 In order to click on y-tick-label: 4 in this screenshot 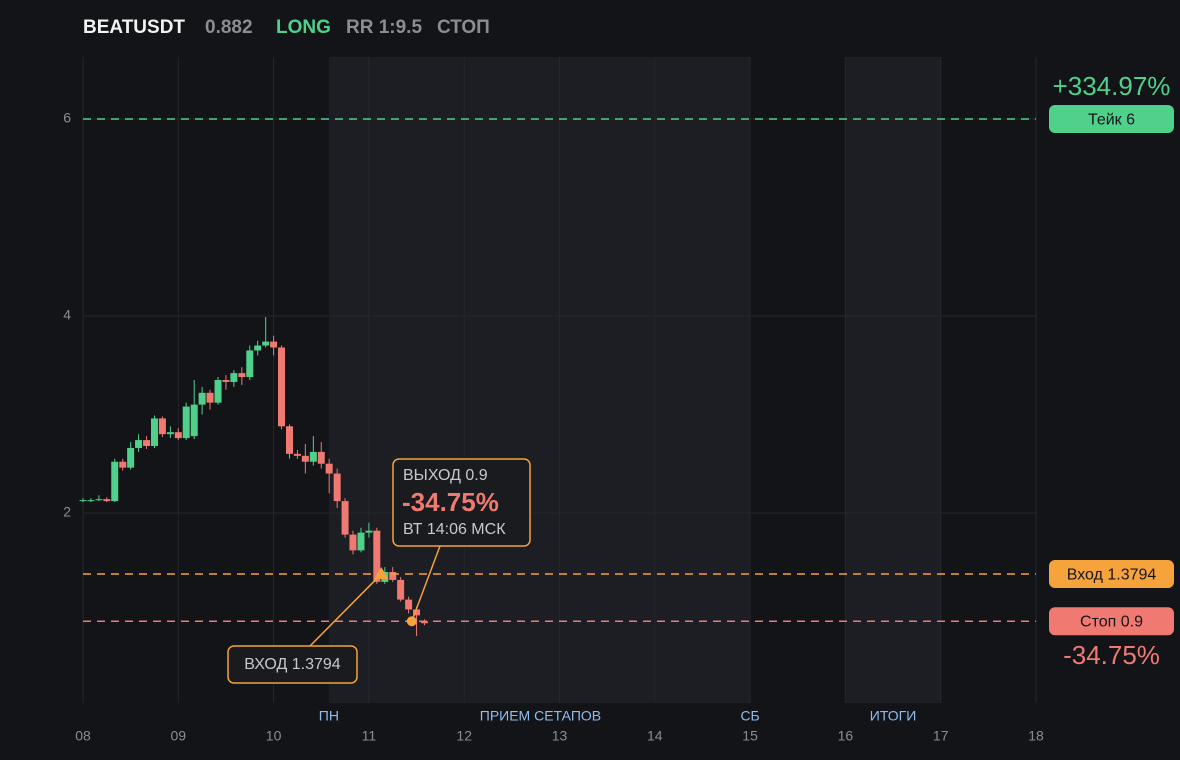, I will do `click(67, 315)`.